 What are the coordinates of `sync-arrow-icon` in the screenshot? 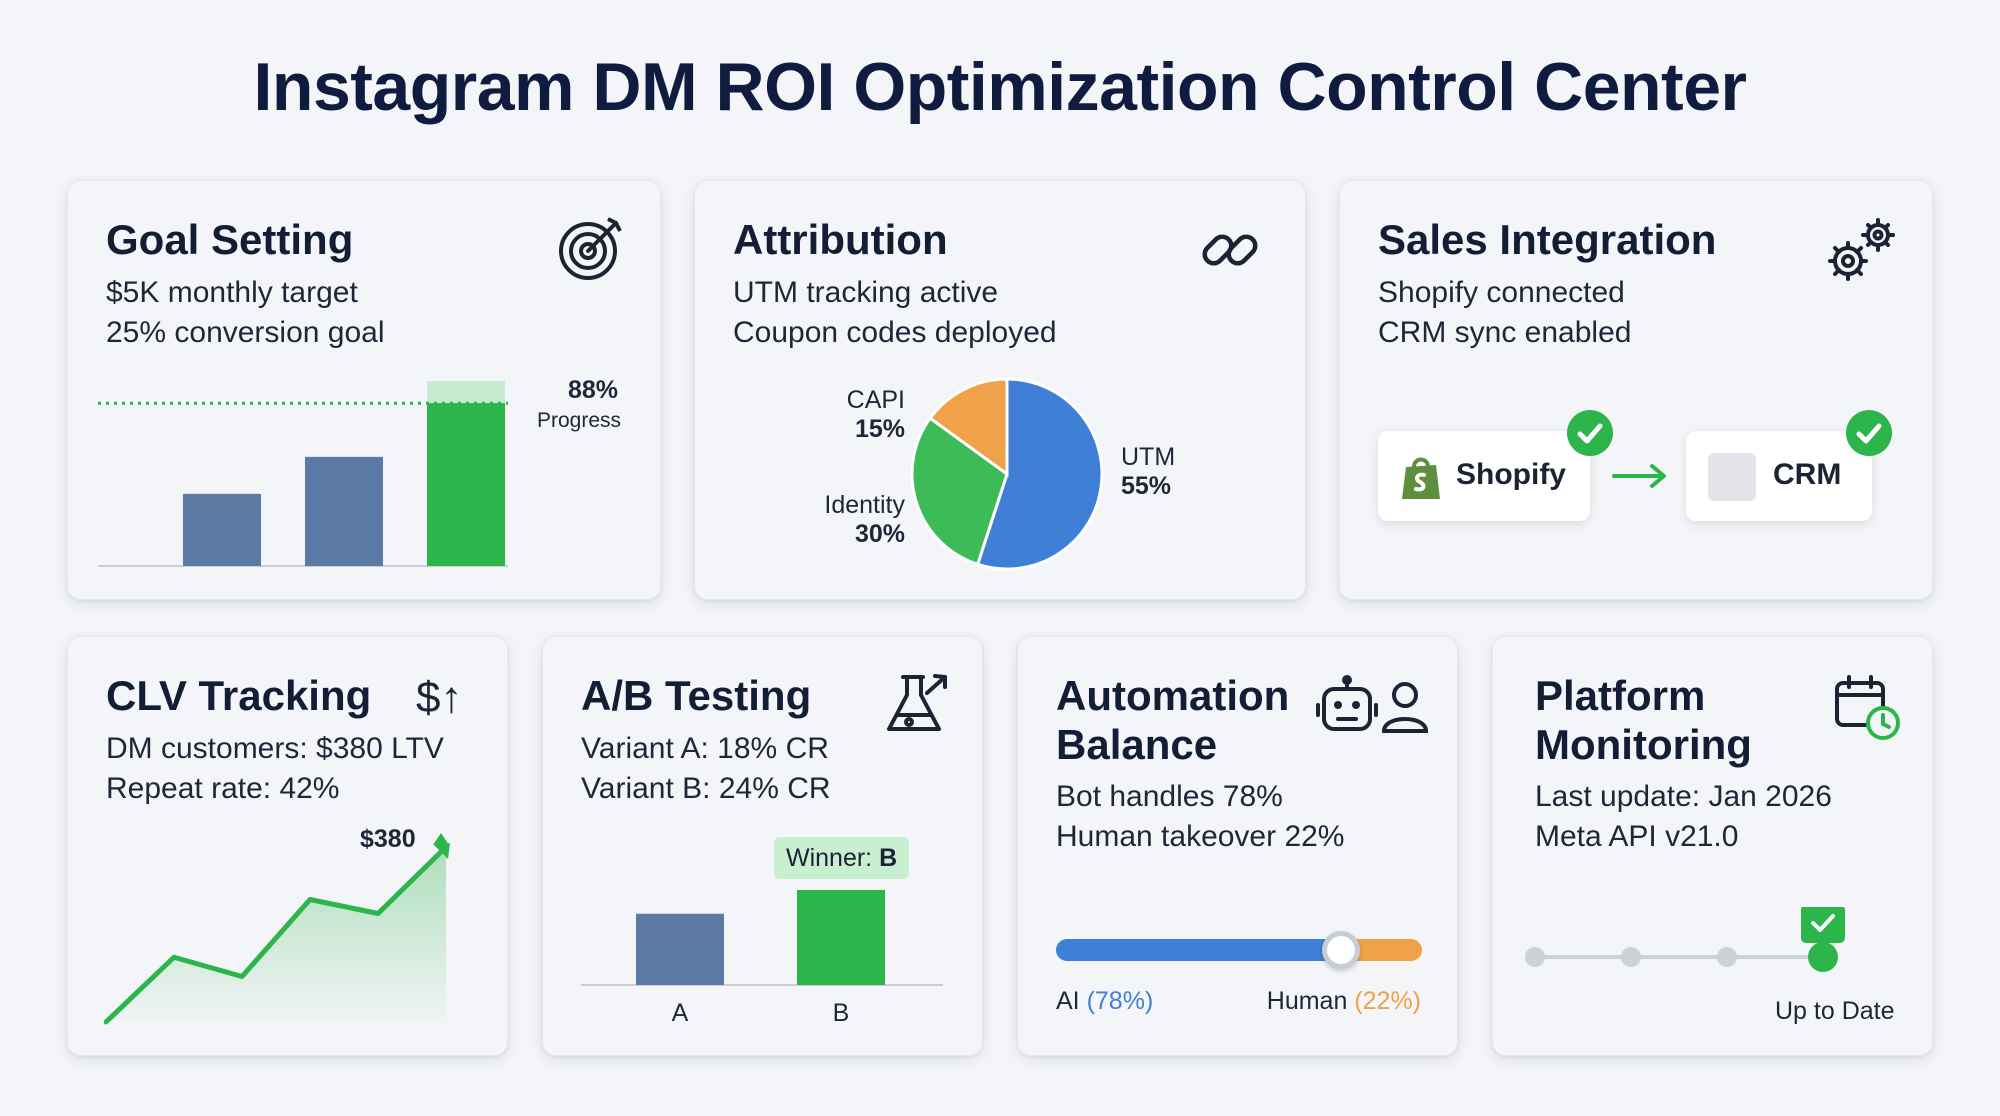 It's located at (1639, 476).